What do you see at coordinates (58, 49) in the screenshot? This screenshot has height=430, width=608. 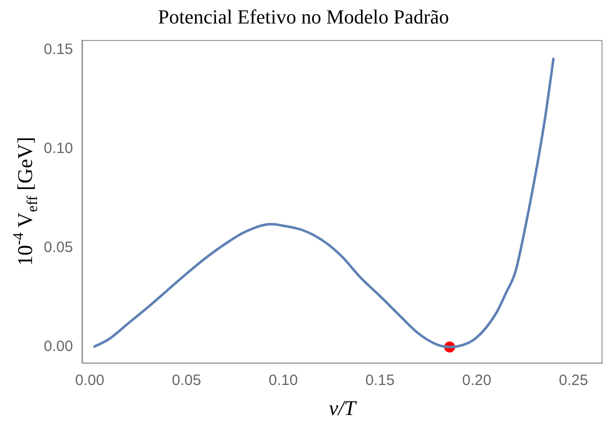 I see `y-tick-label: 0.15` at bounding box center [58, 49].